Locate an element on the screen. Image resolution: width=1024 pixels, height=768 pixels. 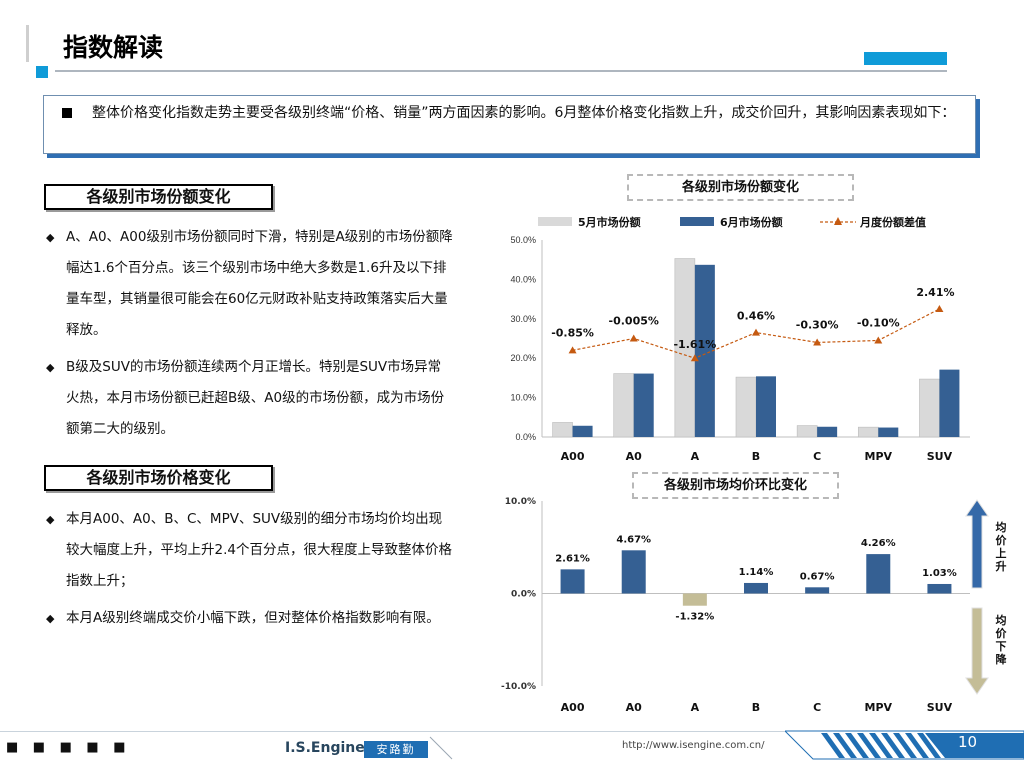
legend-label: 5月市场份额 is located at coordinates (609, 222).